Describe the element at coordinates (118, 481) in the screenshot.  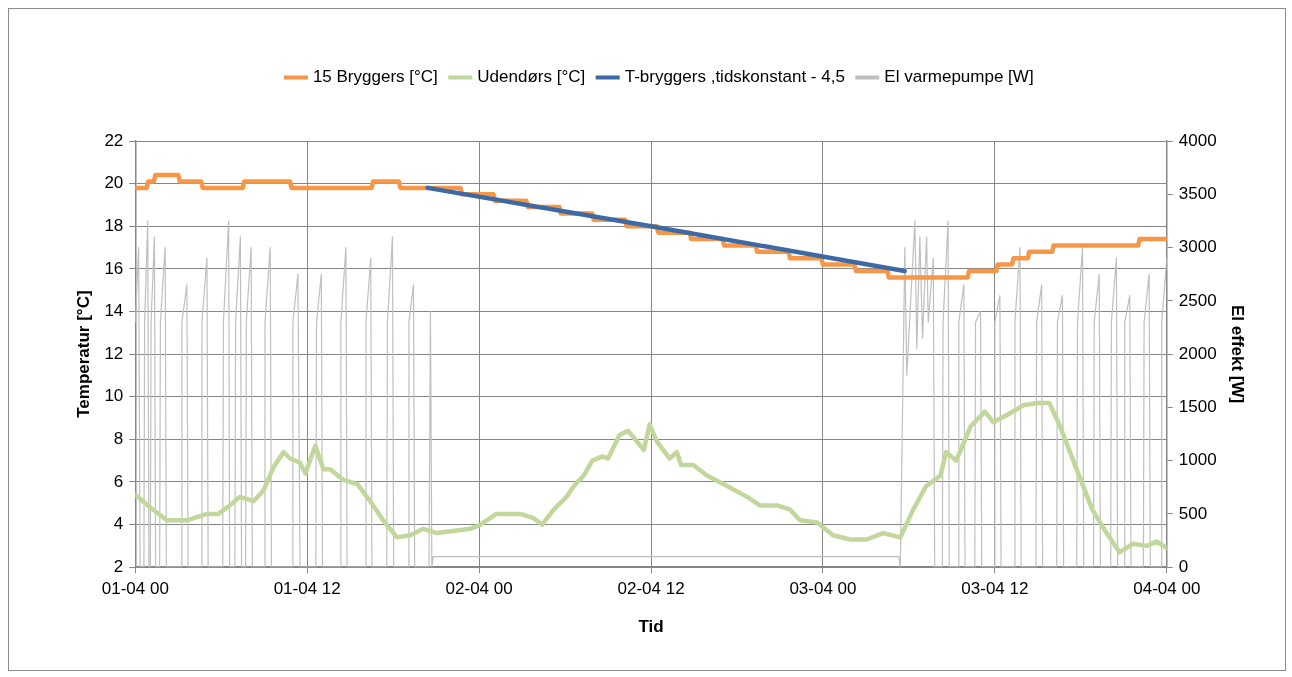
I see `y-tick-label: 6` at that location.